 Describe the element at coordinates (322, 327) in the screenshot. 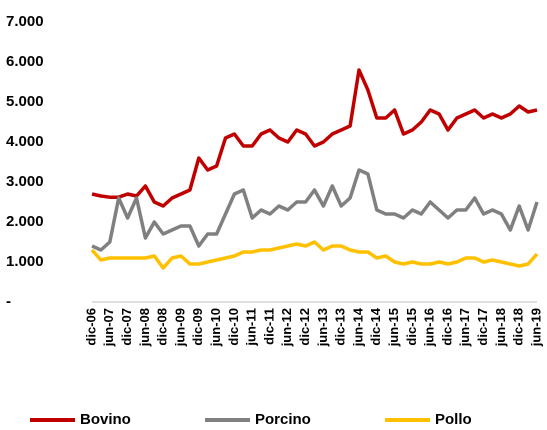

I see `x-tick-label: jun-13` at that location.